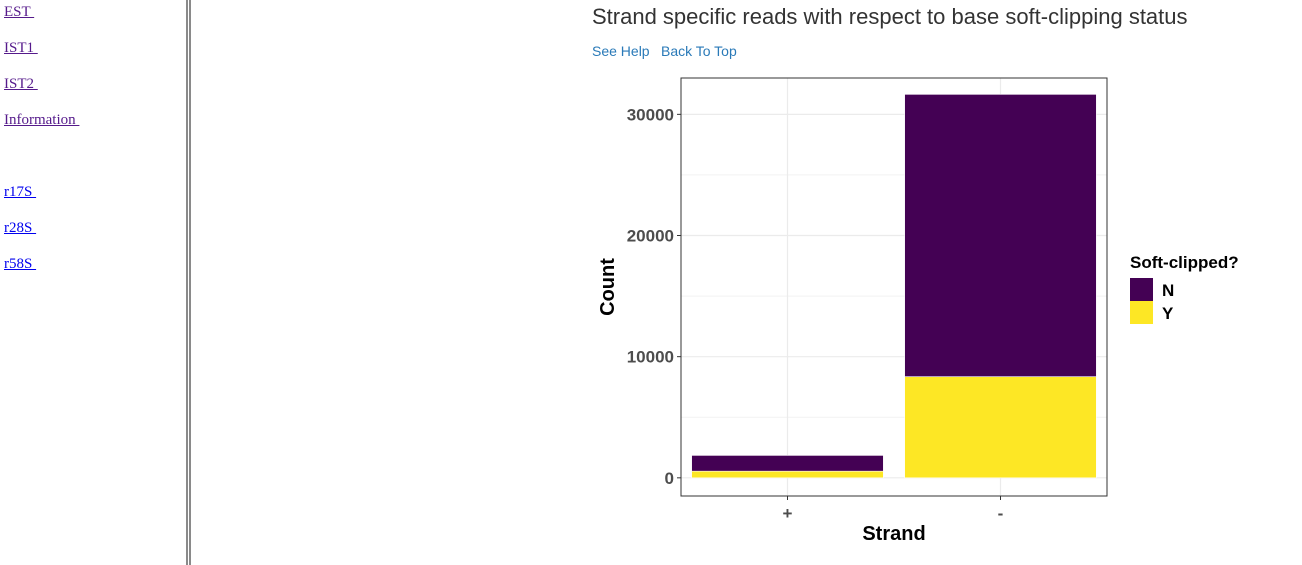 This screenshot has height=565, width=1302. What do you see at coordinates (788, 513) in the screenshot?
I see `x-tick-label: +` at bounding box center [788, 513].